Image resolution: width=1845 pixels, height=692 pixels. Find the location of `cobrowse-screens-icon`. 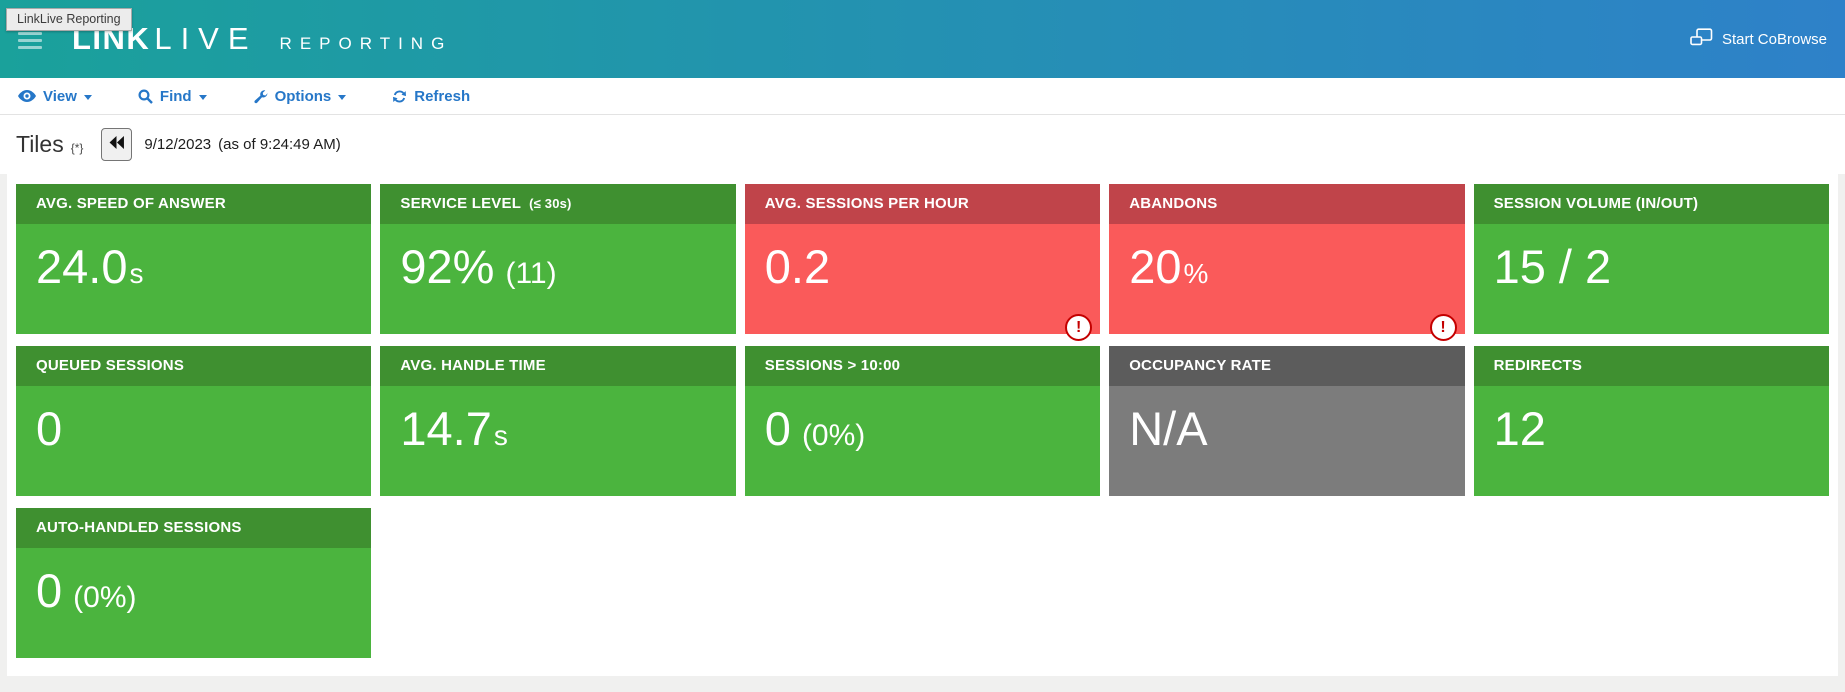

cobrowse-screens-icon is located at coordinates (1701, 39).